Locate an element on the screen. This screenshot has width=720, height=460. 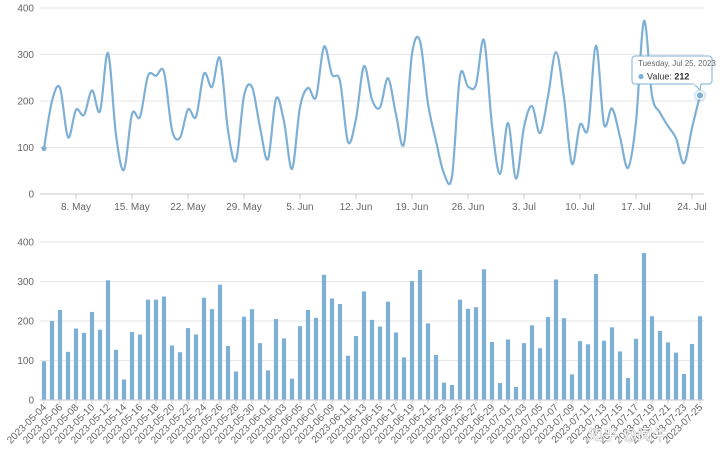
tooltip-series-name: Value: is located at coordinates (660, 77).